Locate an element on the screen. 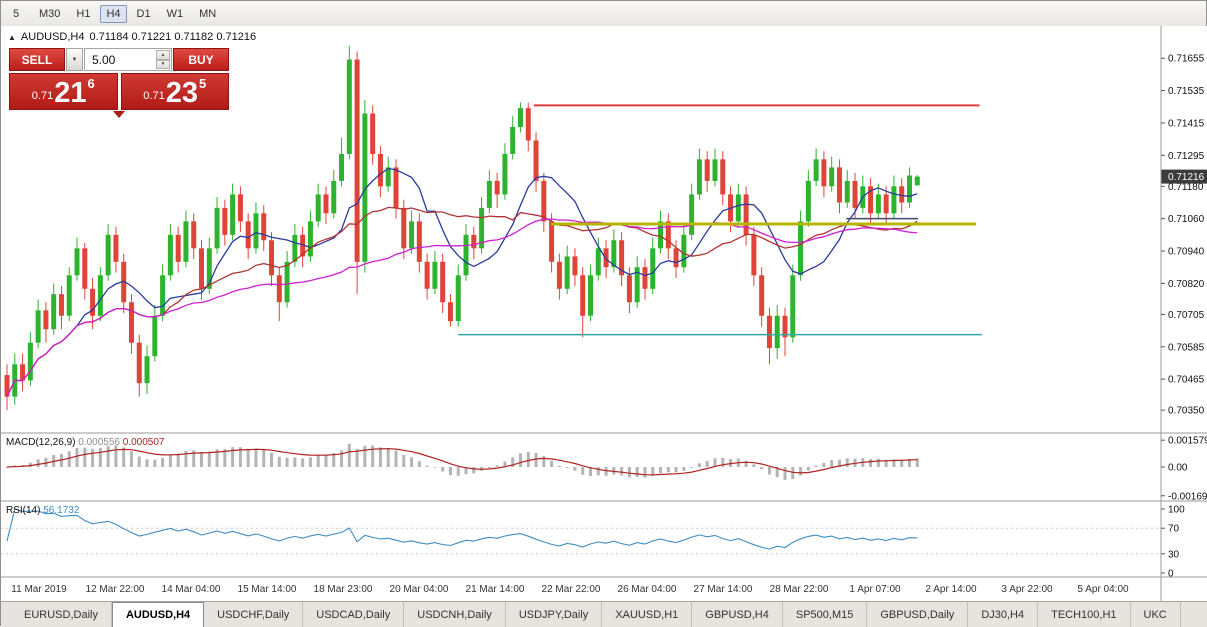 This screenshot has height=627, width=1207. buy-price-sup: 5 is located at coordinates (202, 91).